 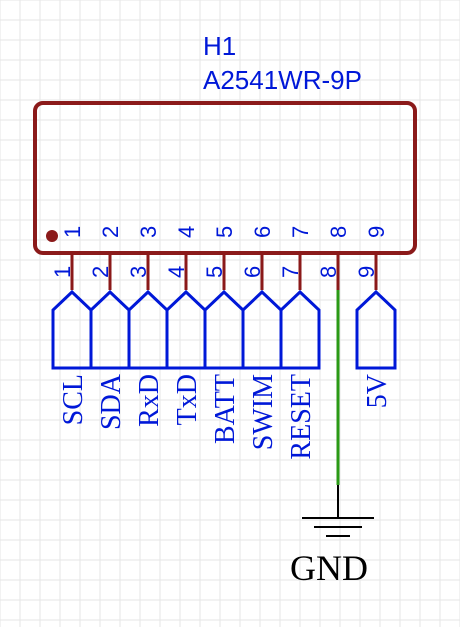 I want to click on pin-3-number-outer: 3, so click(x=138, y=272).